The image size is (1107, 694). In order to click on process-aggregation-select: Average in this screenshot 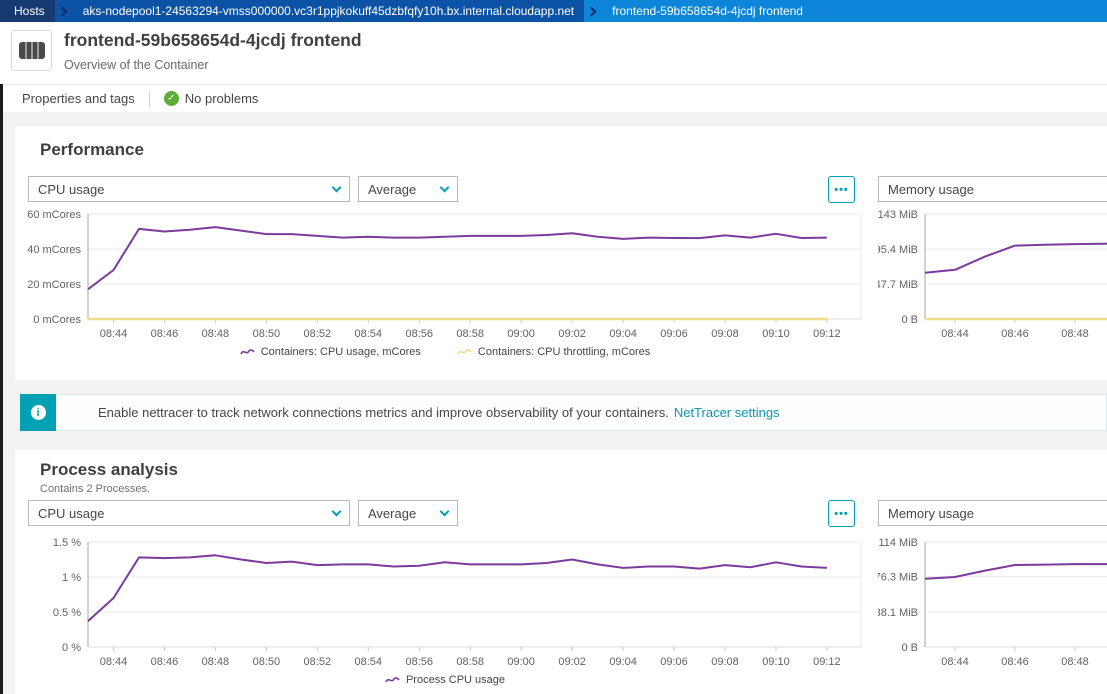, I will do `click(408, 513)`.